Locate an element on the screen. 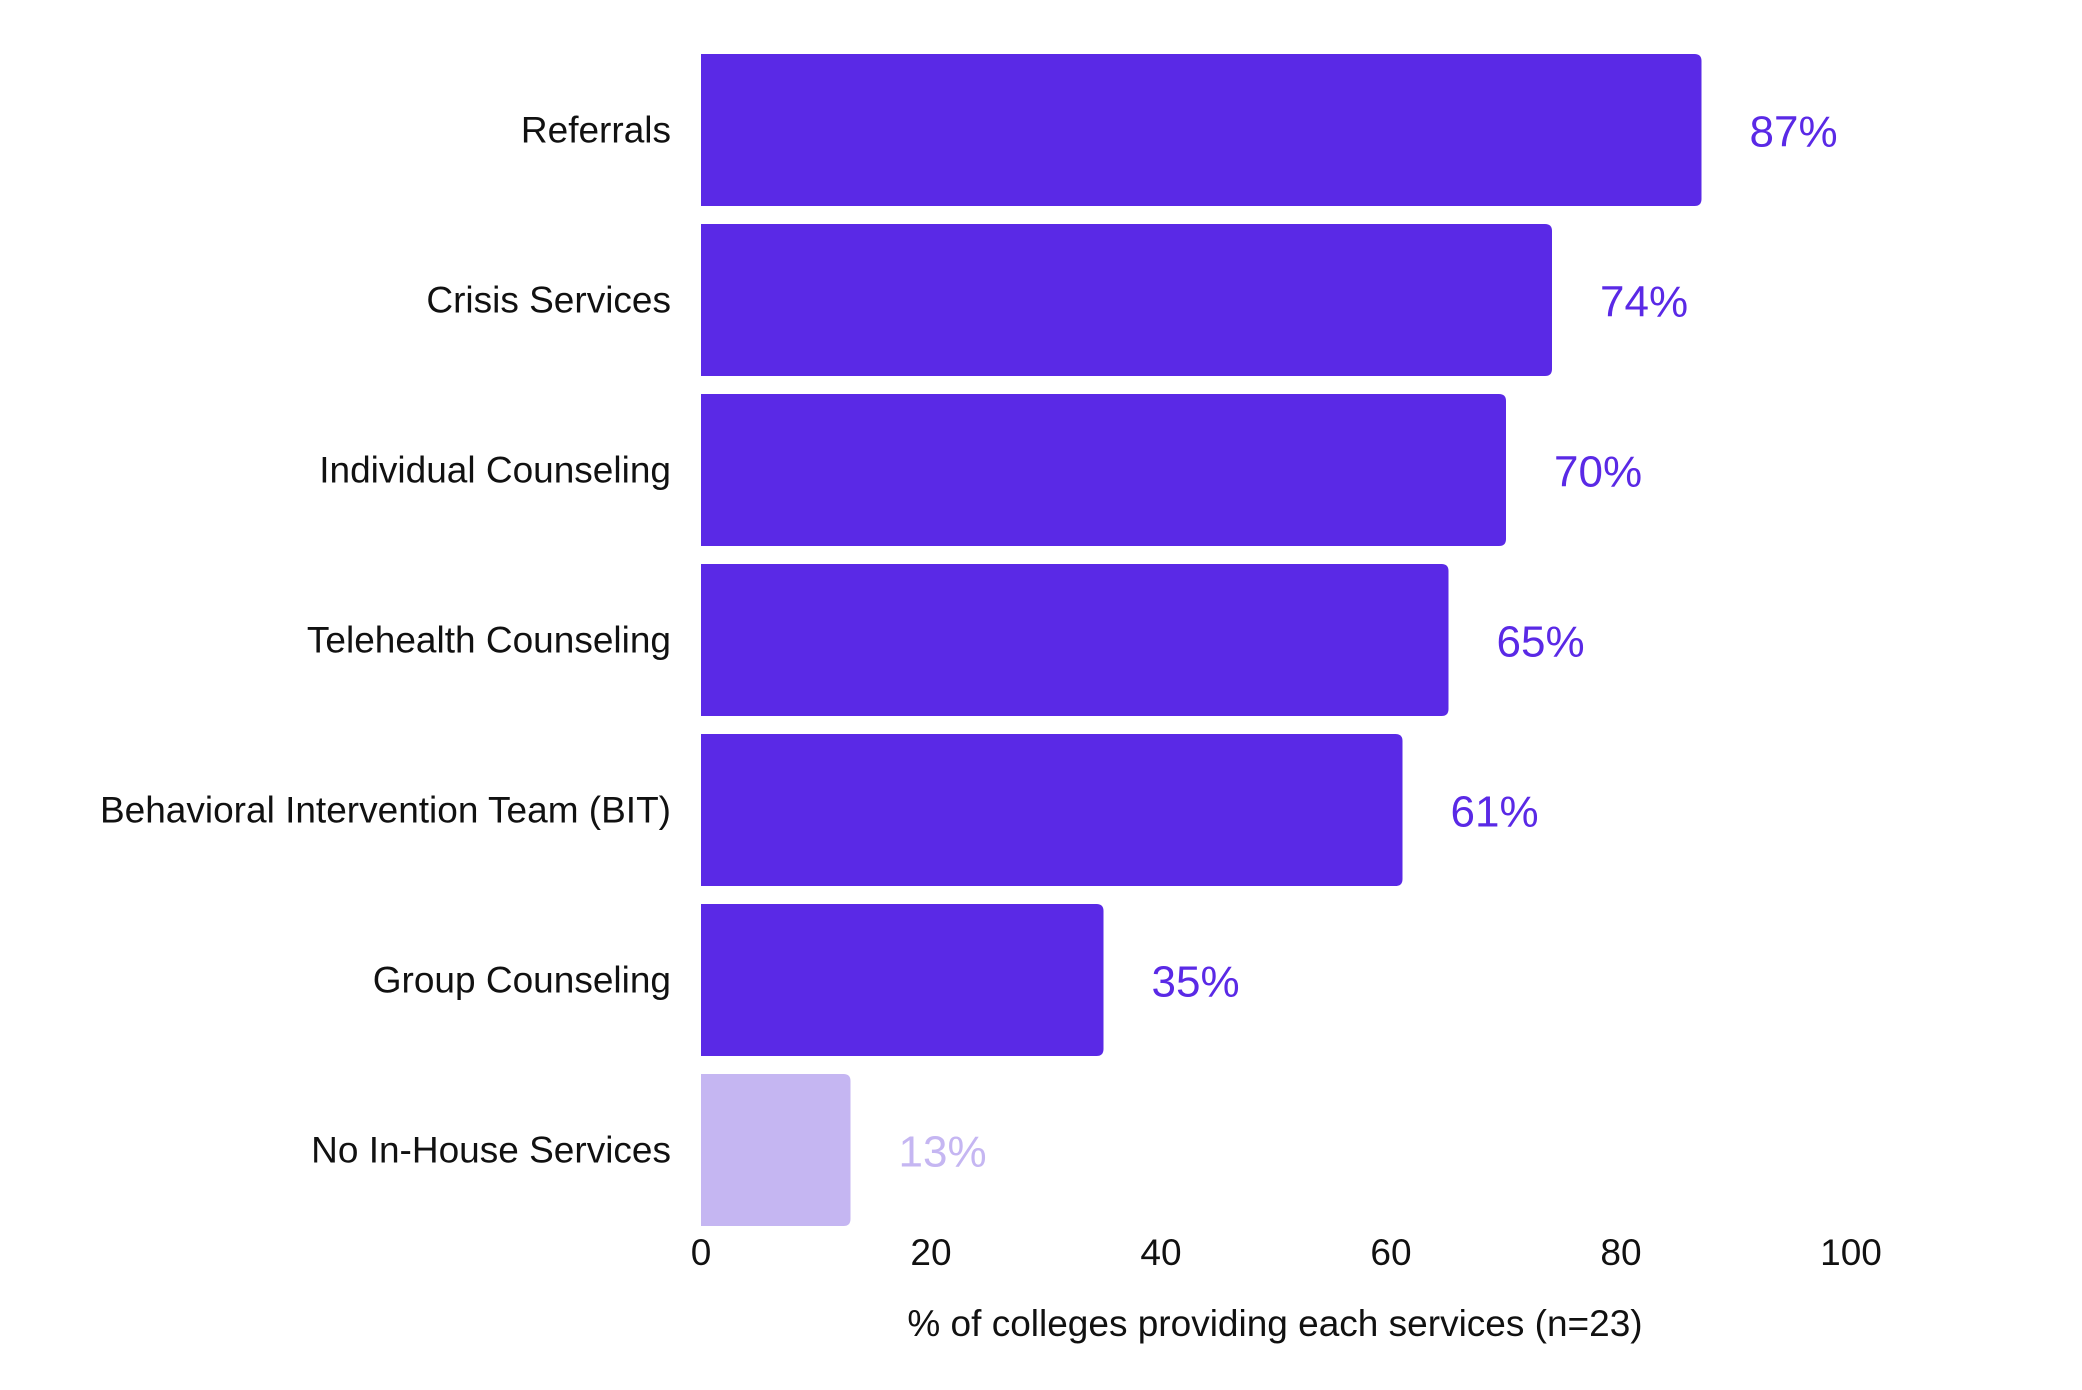  x-tick-label-20: 20 is located at coordinates (930, 1252).